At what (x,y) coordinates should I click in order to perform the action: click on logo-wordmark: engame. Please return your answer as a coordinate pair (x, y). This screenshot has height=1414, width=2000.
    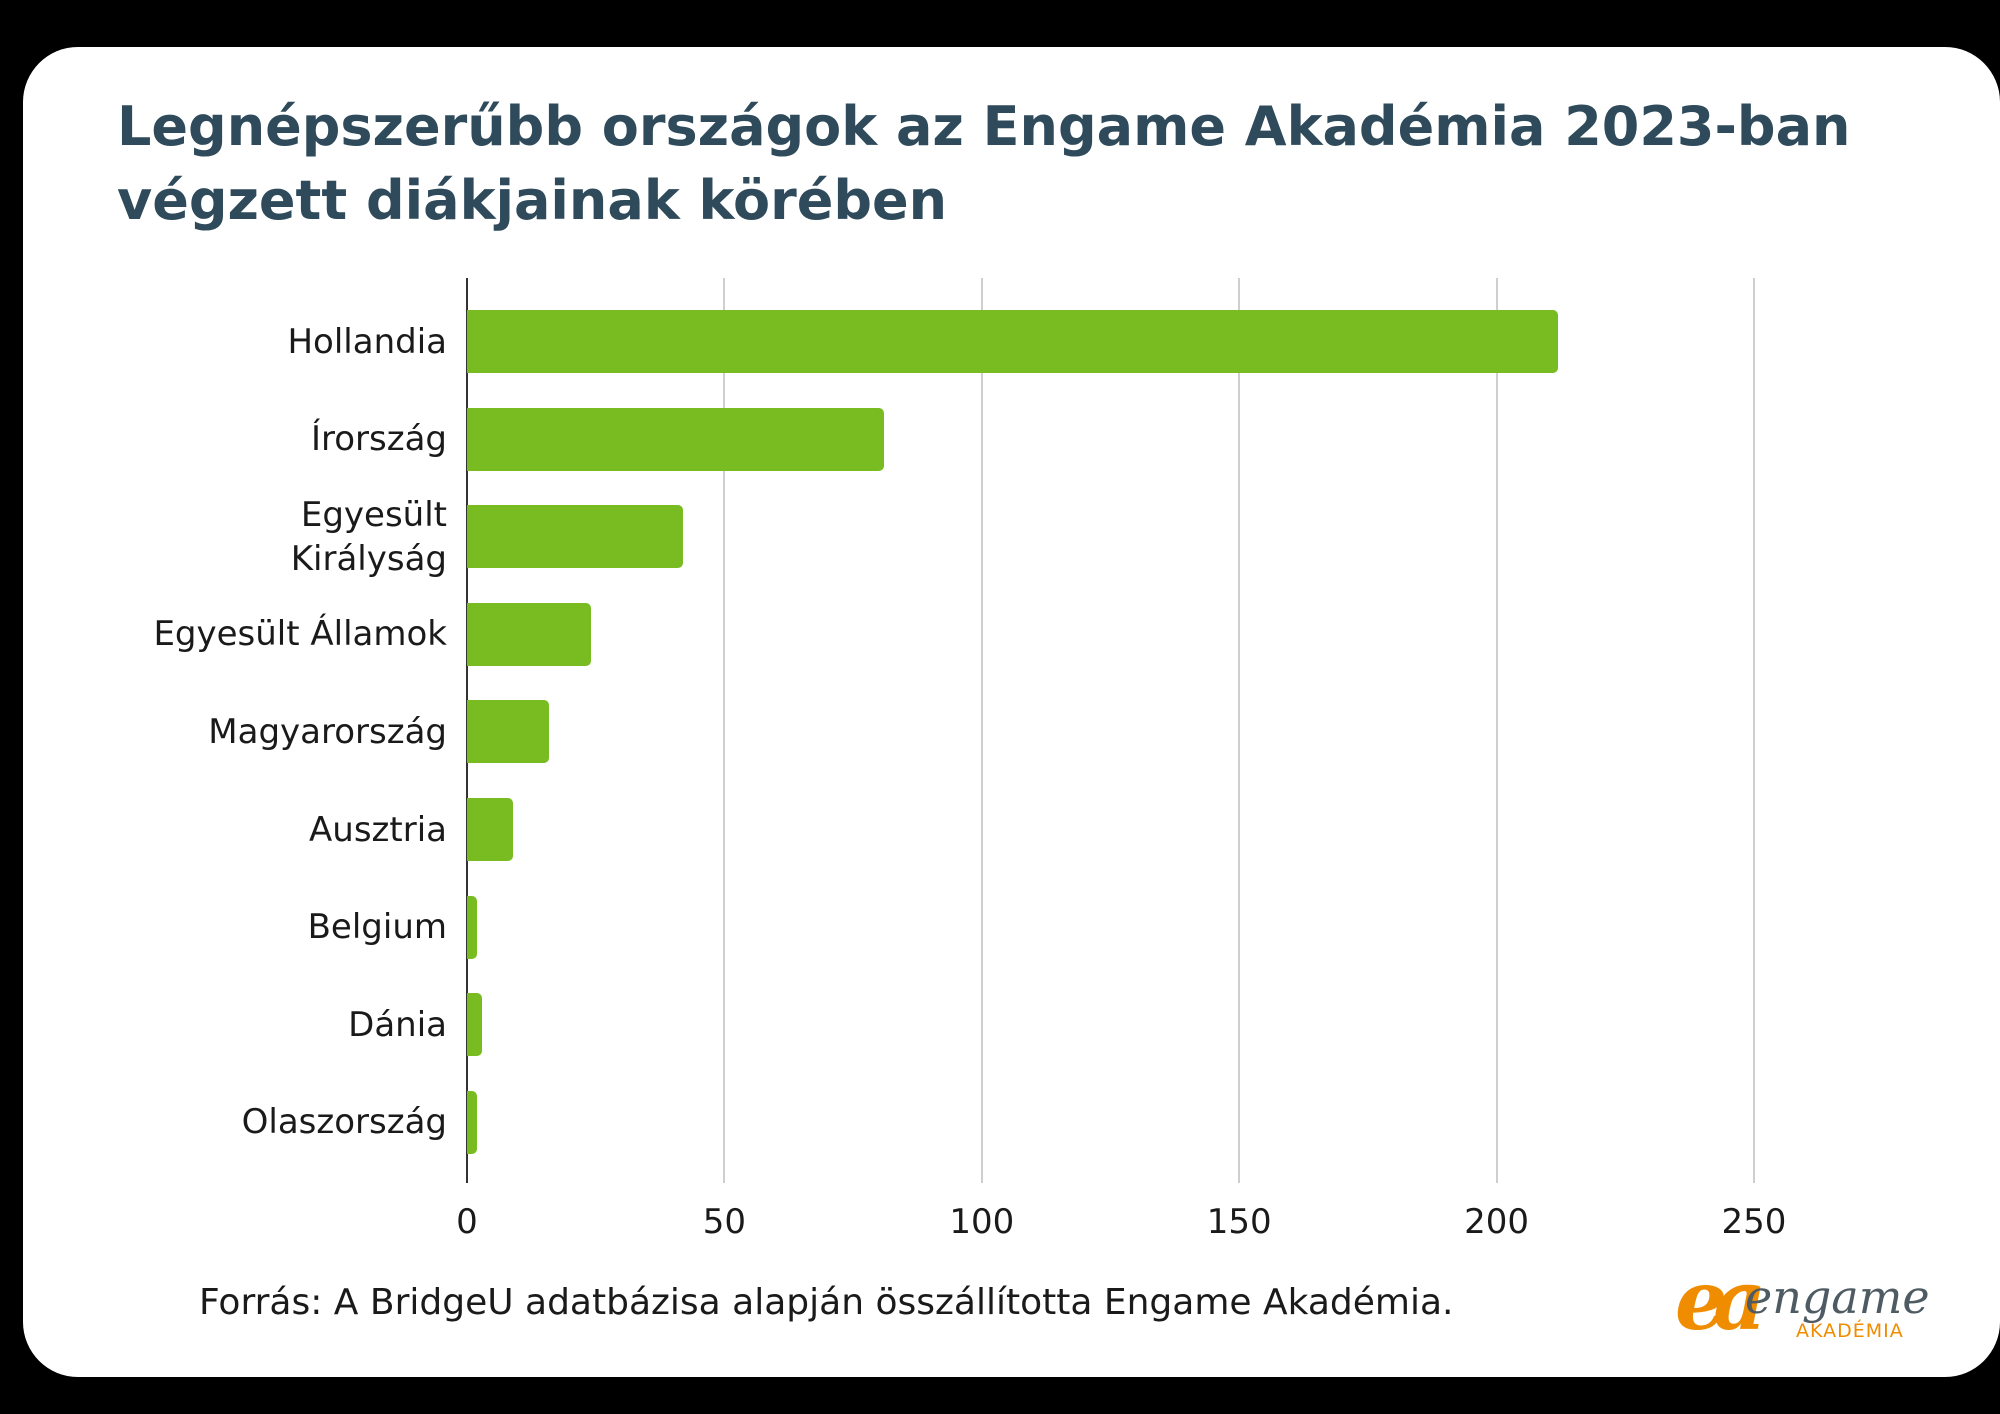
    Looking at the image, I should click on (1837, 1297).